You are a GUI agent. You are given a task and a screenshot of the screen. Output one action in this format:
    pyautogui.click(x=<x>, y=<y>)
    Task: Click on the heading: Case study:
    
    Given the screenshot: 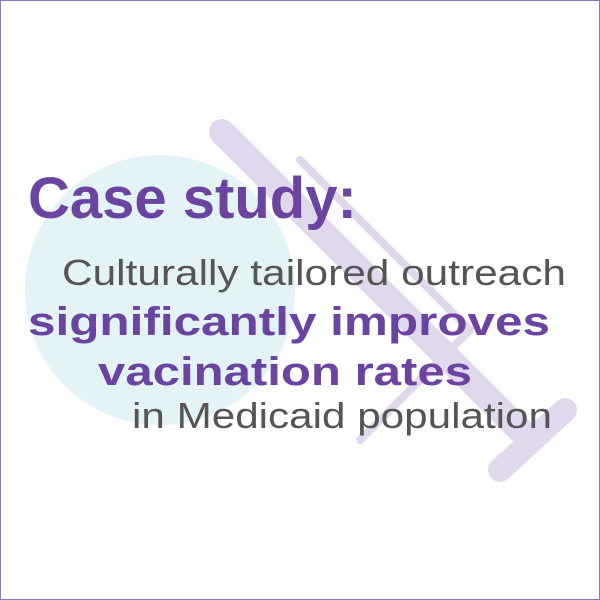 What is the action you would take?
    pyautogui.click(x=192, y=198)
    